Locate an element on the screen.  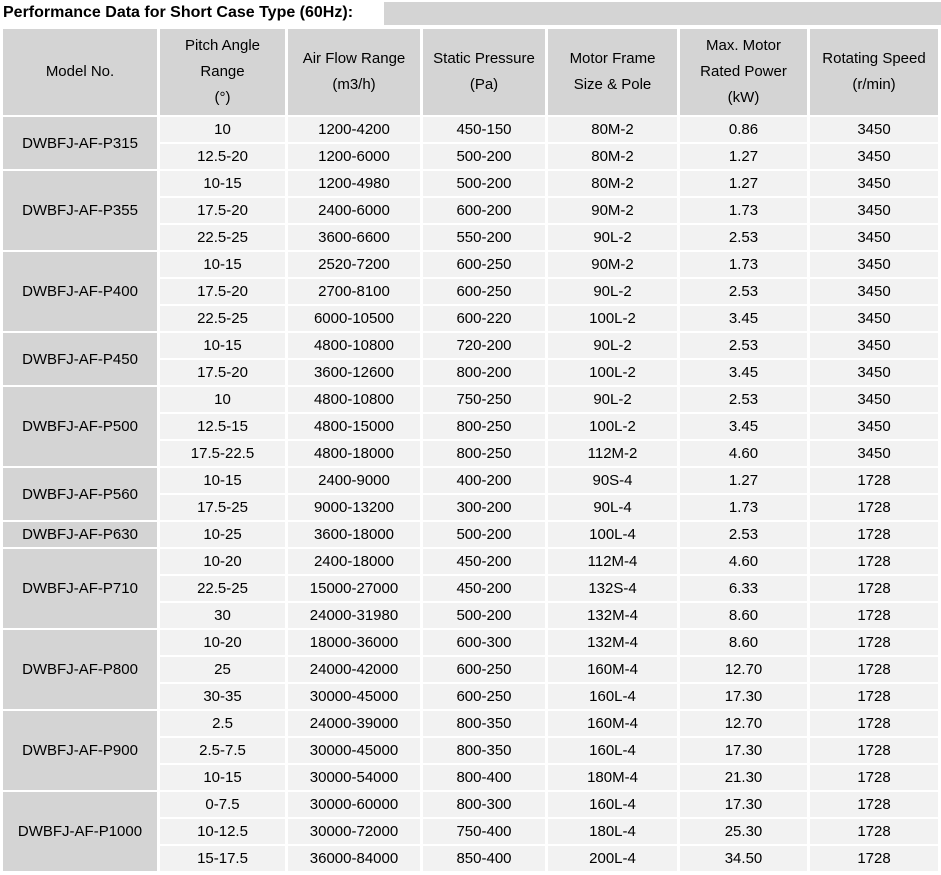
data-cell: 4800-18000 is located at coordinates (354, 453).